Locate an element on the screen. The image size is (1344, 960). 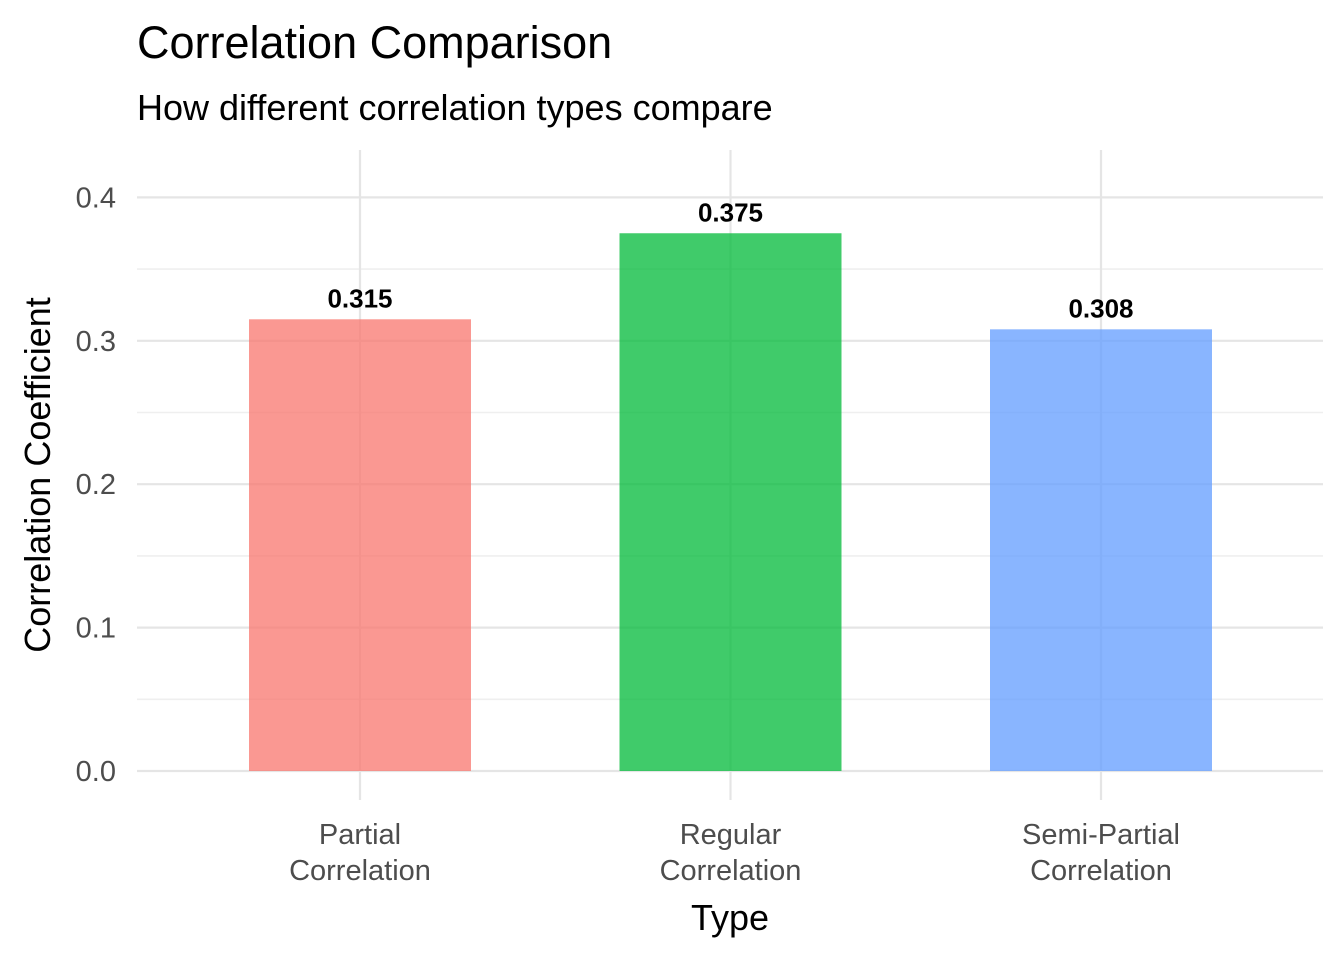
x-tick-label: Semi-Partial is located at coordinates (1101, 835).